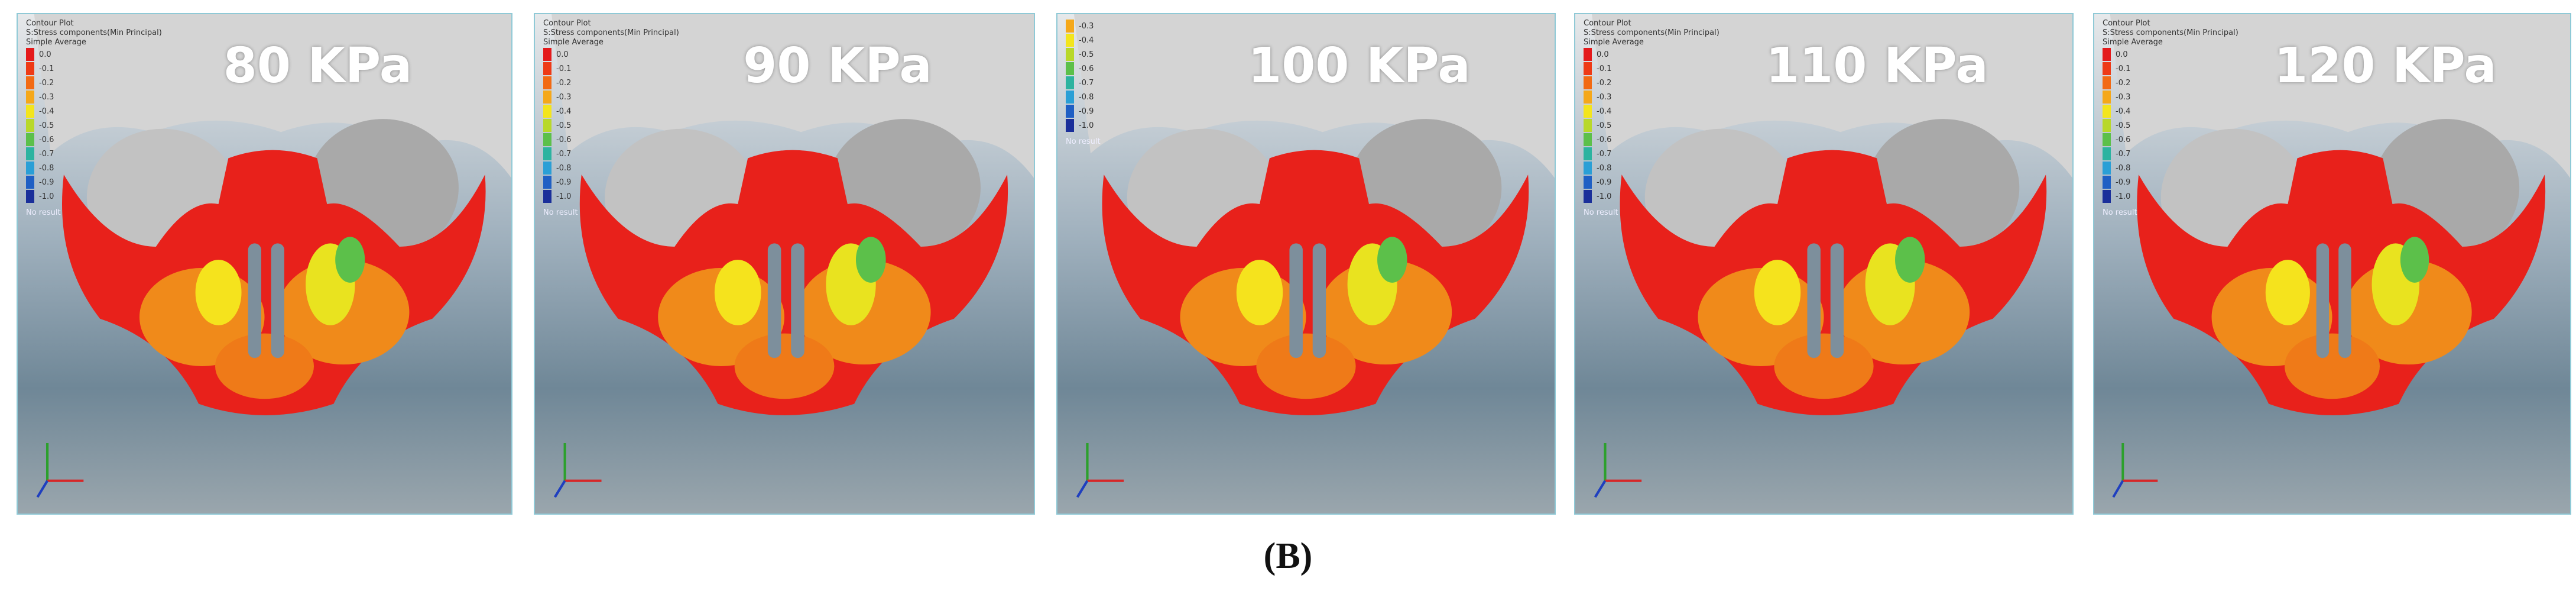  What do you see at coordinates (837, 66) in the screenshot?
I see `panel-title: 90 KPa` at bounding box center [837, 66].